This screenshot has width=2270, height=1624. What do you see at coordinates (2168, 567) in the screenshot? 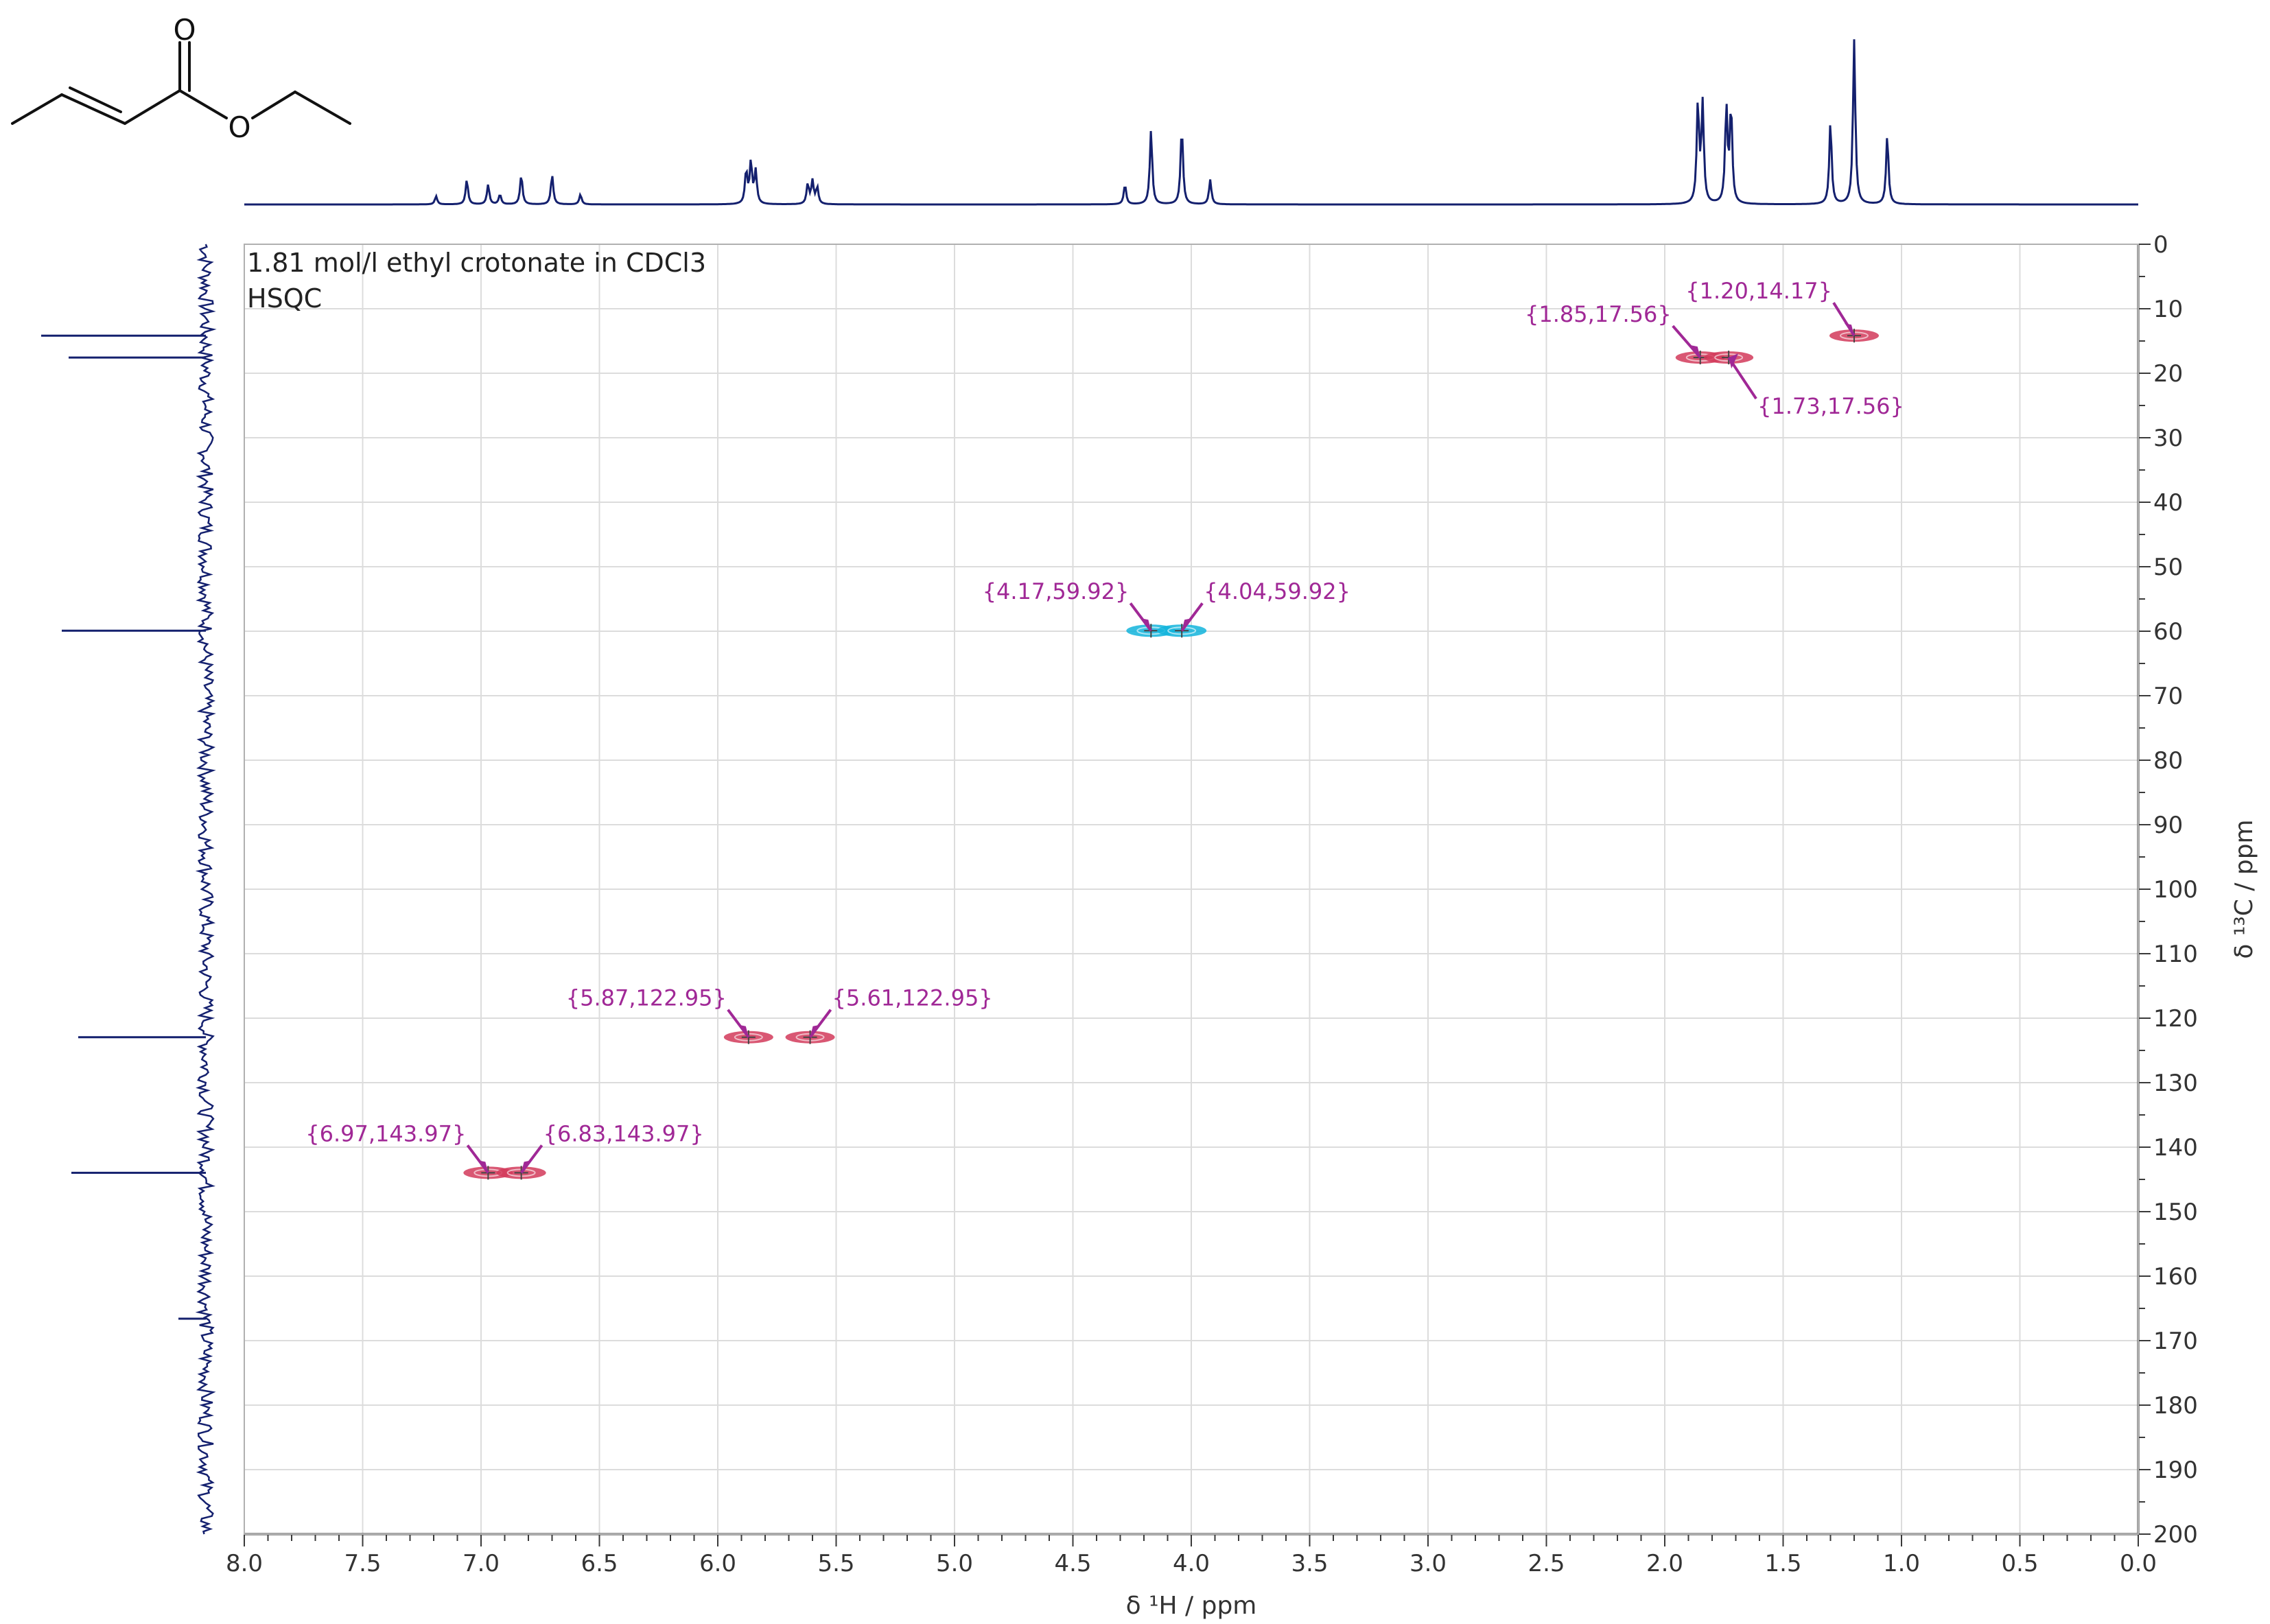
I see `y-tick-label: 50` at bounding box center [2168, 567].